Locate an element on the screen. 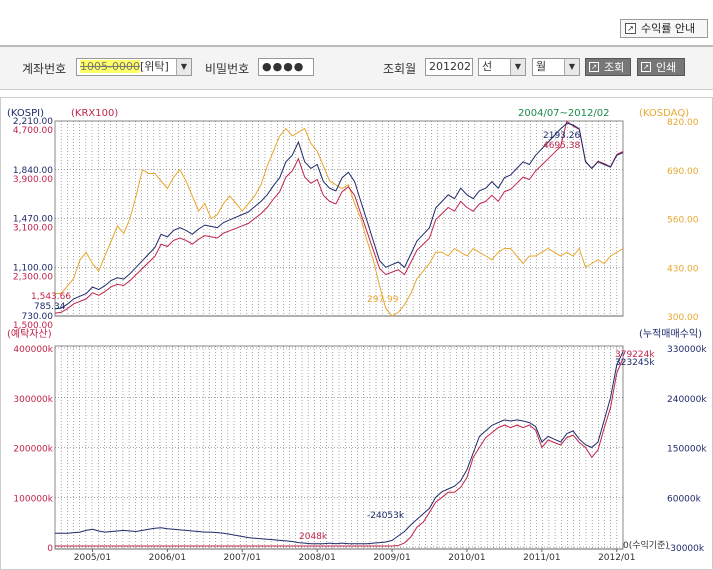 This screenshot has height=570, width=713. period-label: 조회월 is located at coordinates (400, 69).